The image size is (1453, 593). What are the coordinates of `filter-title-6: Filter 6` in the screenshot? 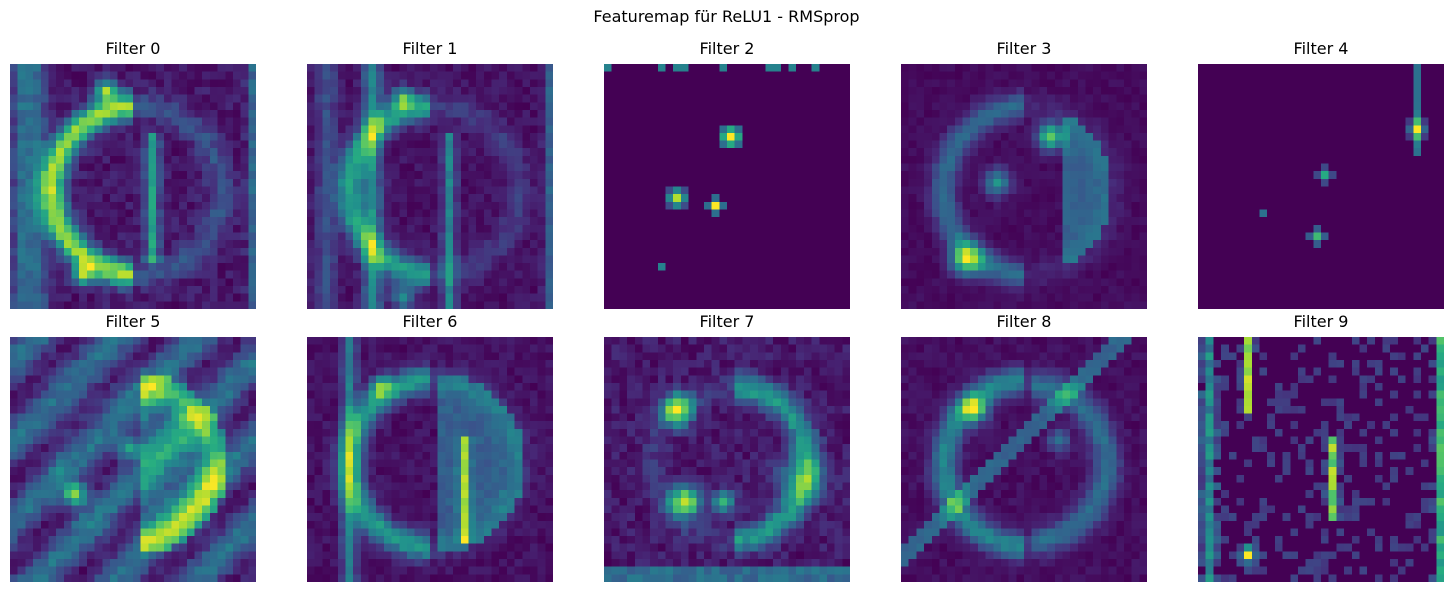 It's located at (430, 321).